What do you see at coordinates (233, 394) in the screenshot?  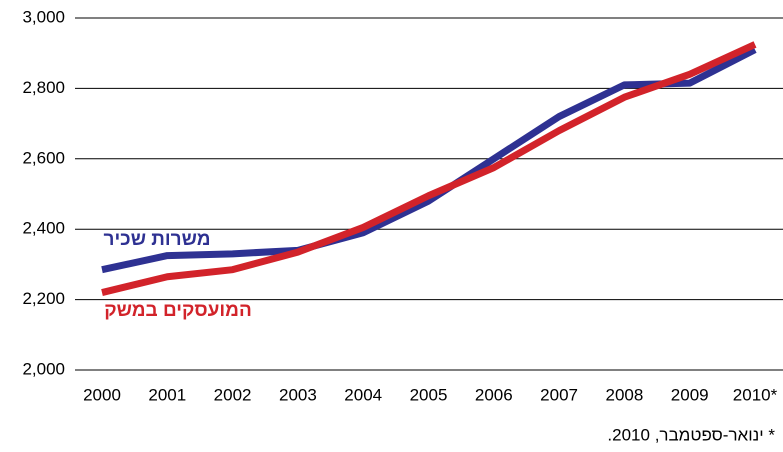 I see `x-tick-label: 2002` at bounding box center [233, 394].